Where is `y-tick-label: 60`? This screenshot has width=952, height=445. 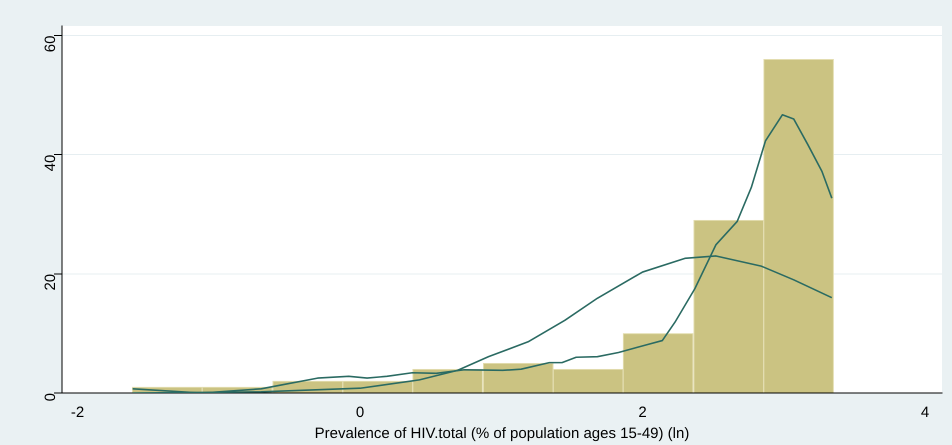 y-tick-label: 60 is located at coordinates (51, 44).